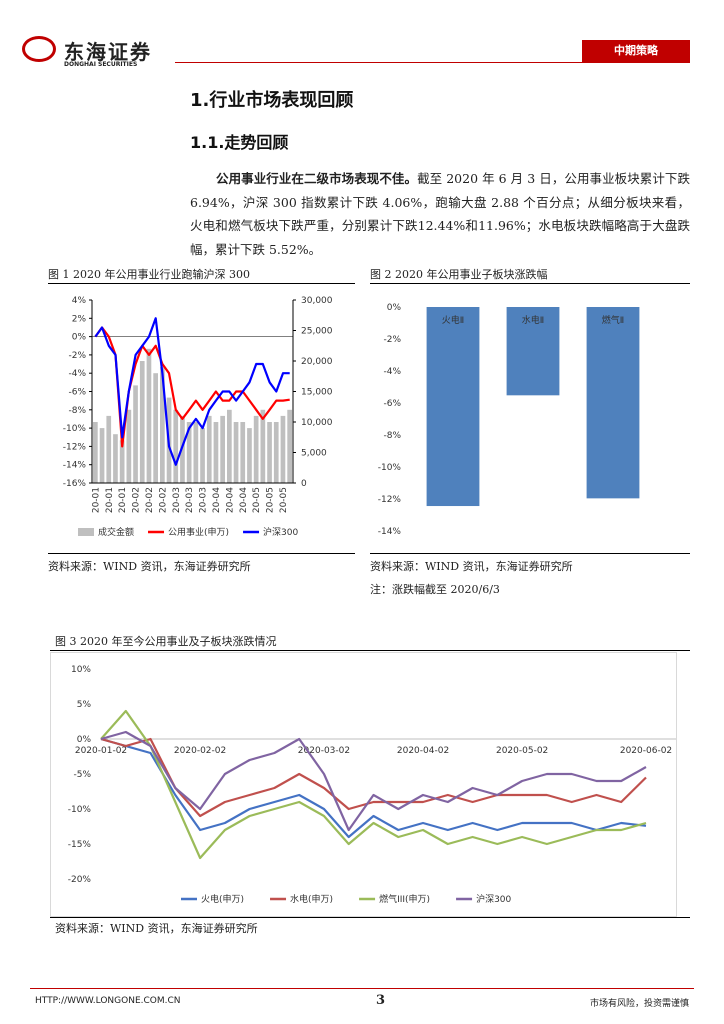 This screenshot has width=724, height=1024. What do you see at coordinates (613, 320) in the screenshot?
I see `category-label: 燃气Ⅱ` at bounding box center [613, 320].